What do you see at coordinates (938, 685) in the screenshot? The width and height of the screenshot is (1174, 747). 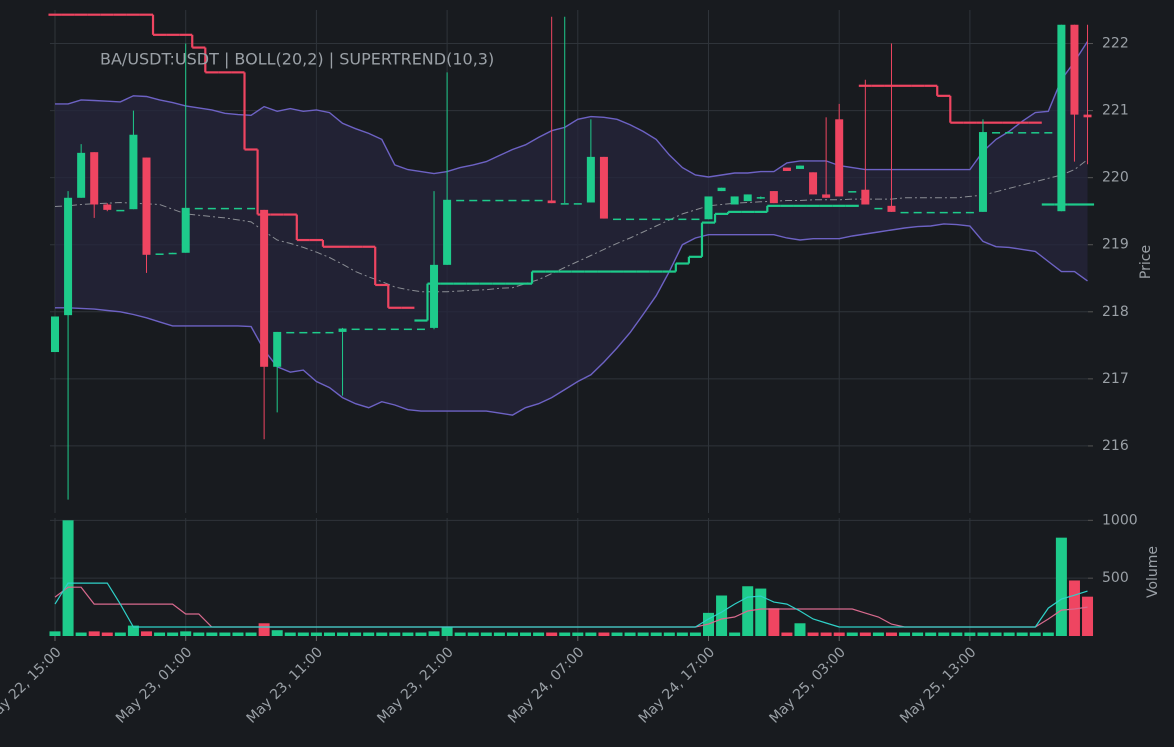 I see `x-tick-label: May 25, 13:00` at bounding box center [938, 685].